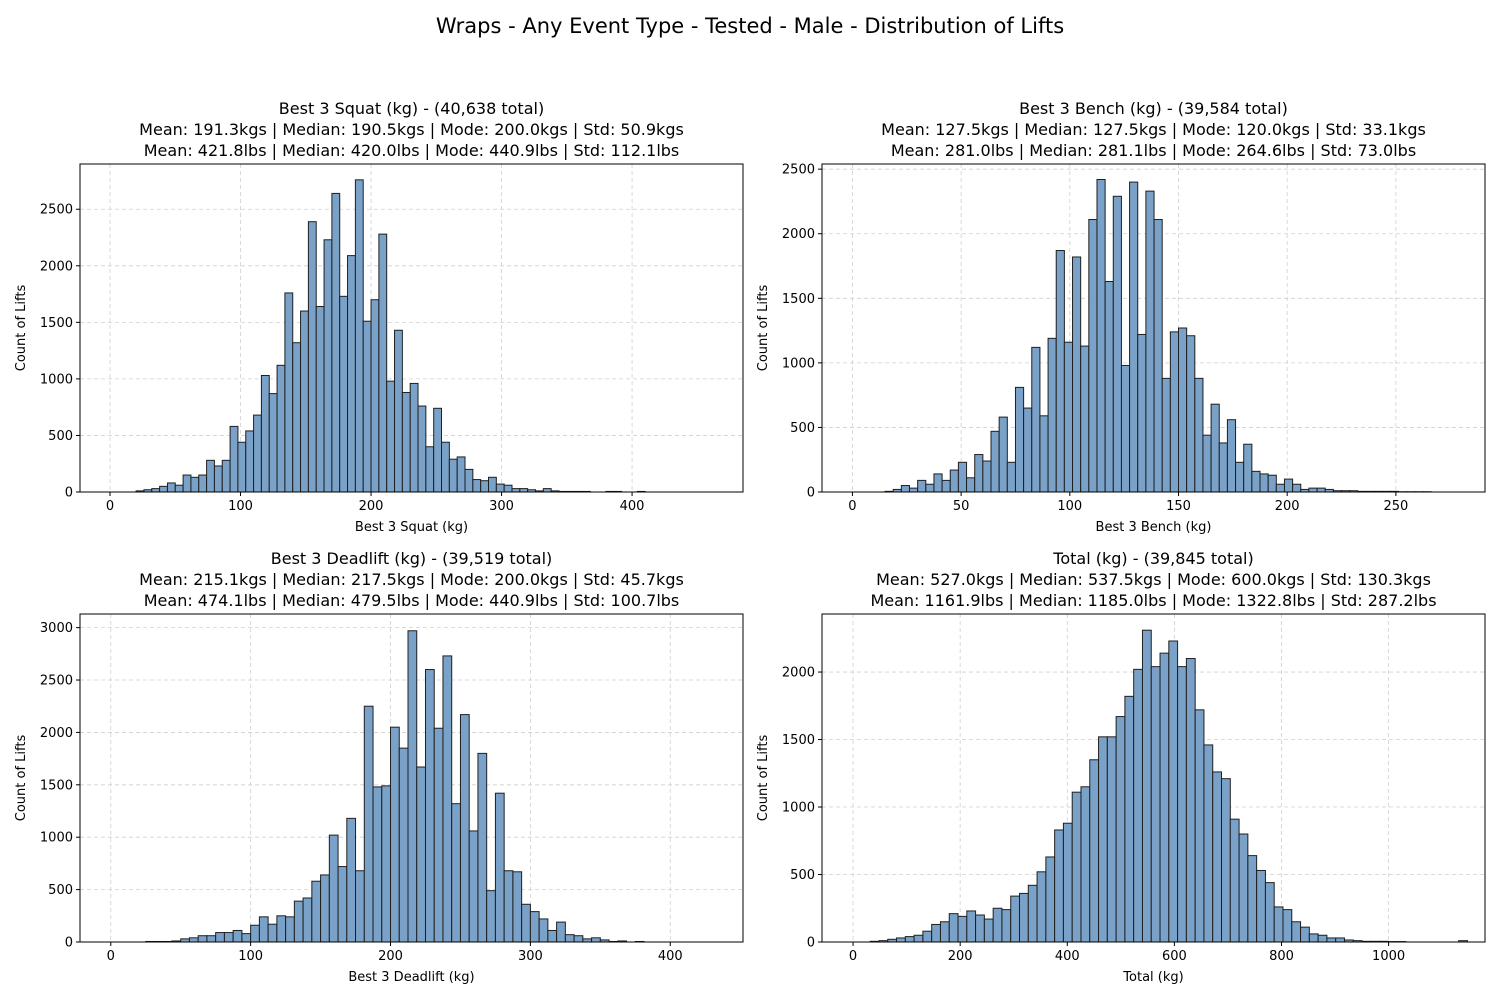  Describe the element at coordinates (411, 108) in the screenshot. I see `chart-title: Best 3 Squat (kg) - (40,638 total)` at that location.